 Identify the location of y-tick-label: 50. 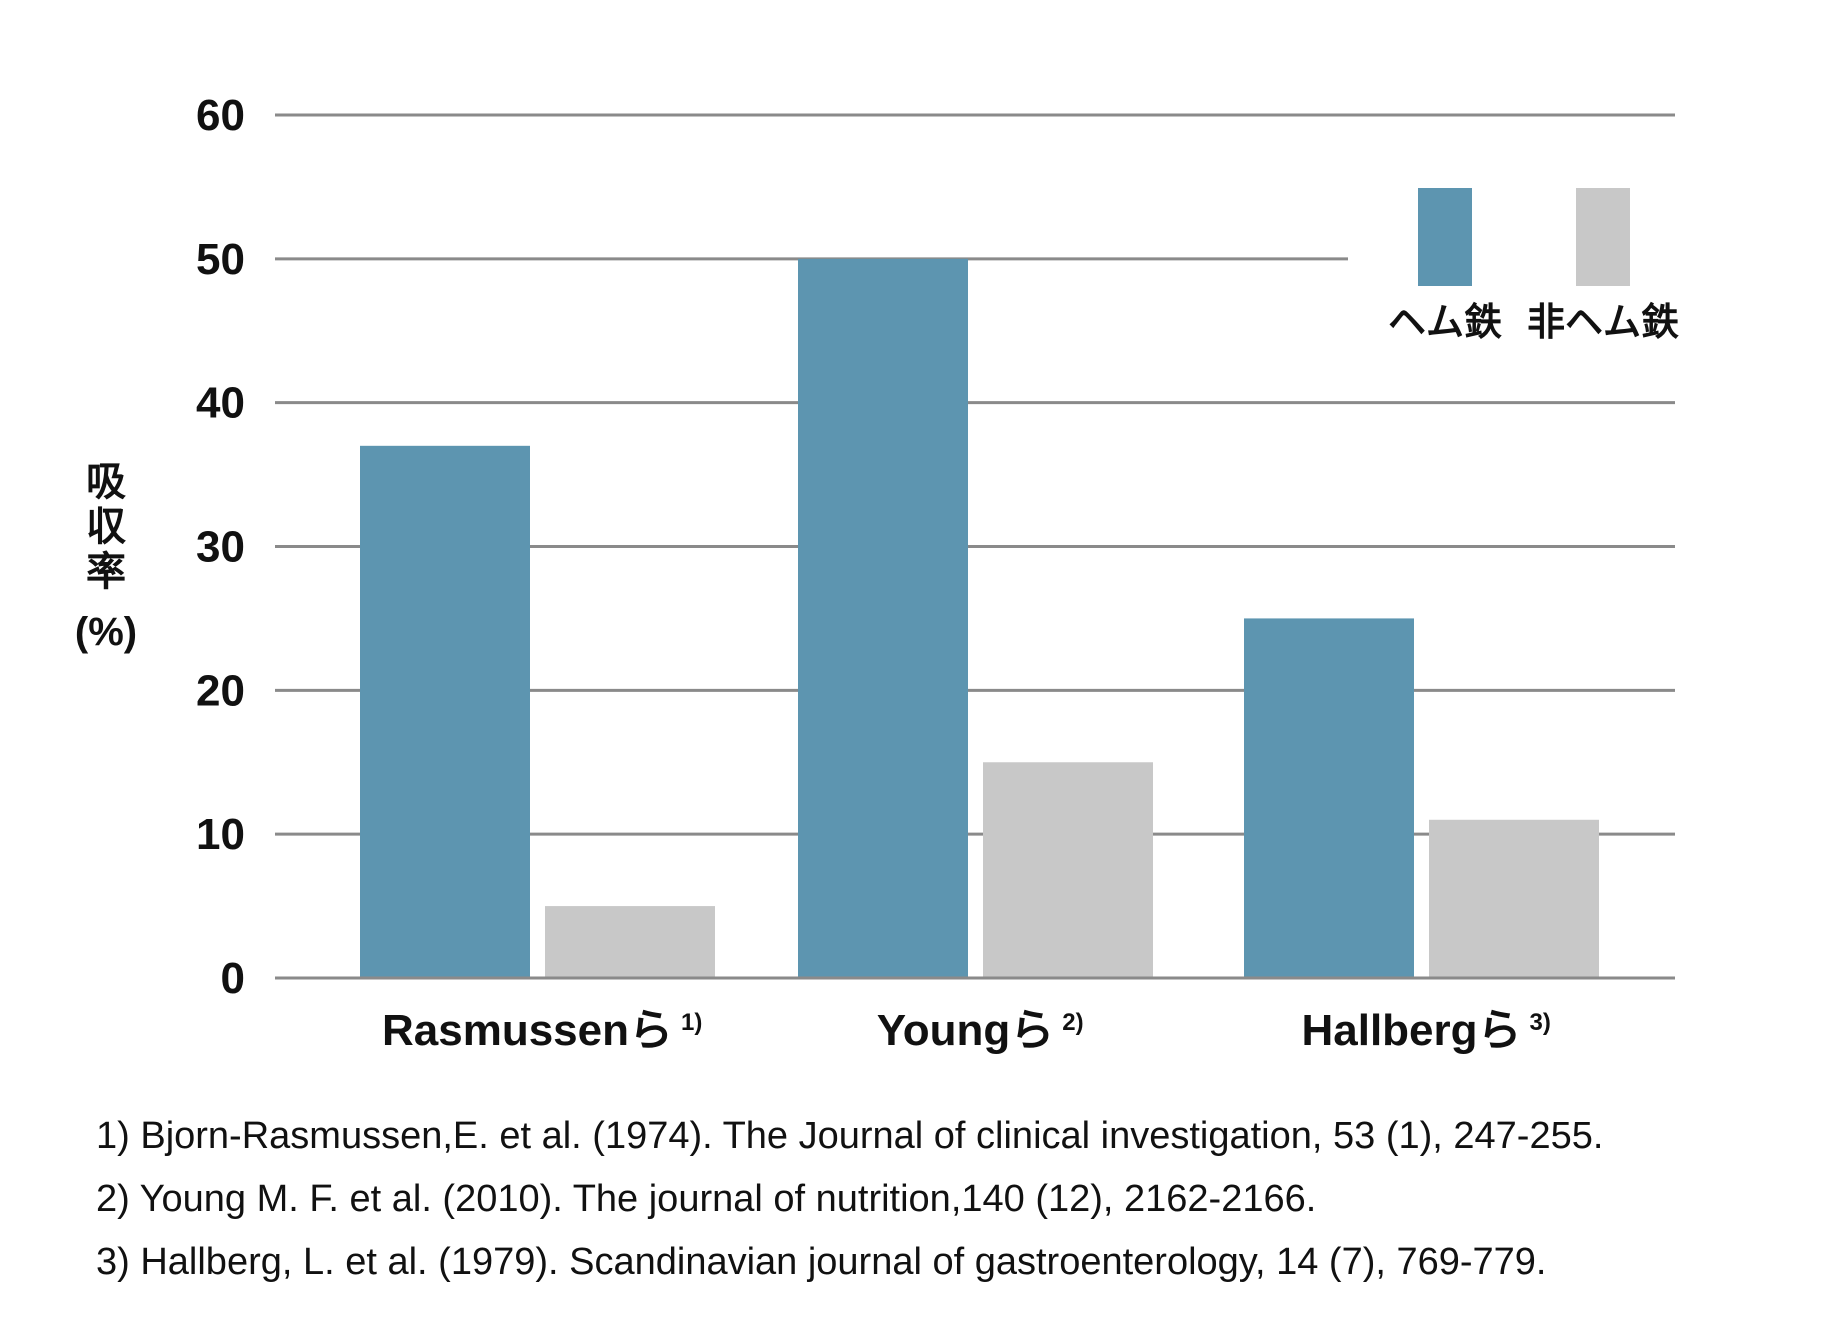
(220, 259).